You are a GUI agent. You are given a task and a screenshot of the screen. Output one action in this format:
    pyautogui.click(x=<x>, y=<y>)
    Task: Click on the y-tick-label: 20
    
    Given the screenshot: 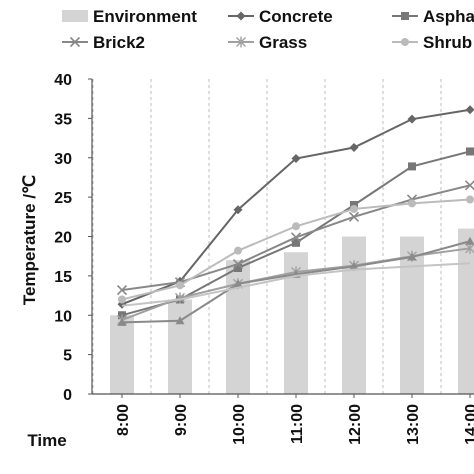 What is the action you would take?
    pyautogui.click(x=63, y=238)
    